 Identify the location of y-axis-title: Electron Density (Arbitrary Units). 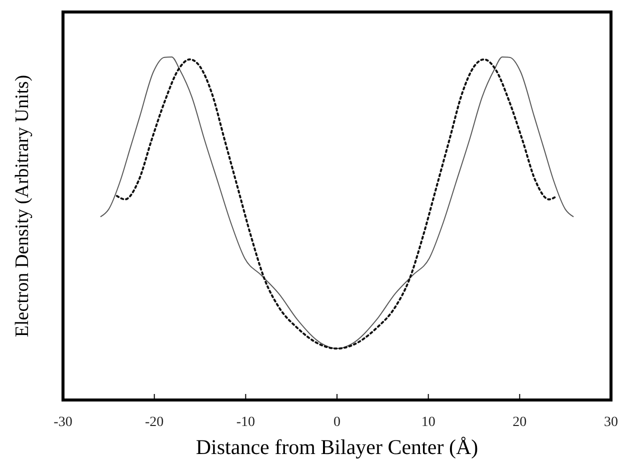
(22, 206).